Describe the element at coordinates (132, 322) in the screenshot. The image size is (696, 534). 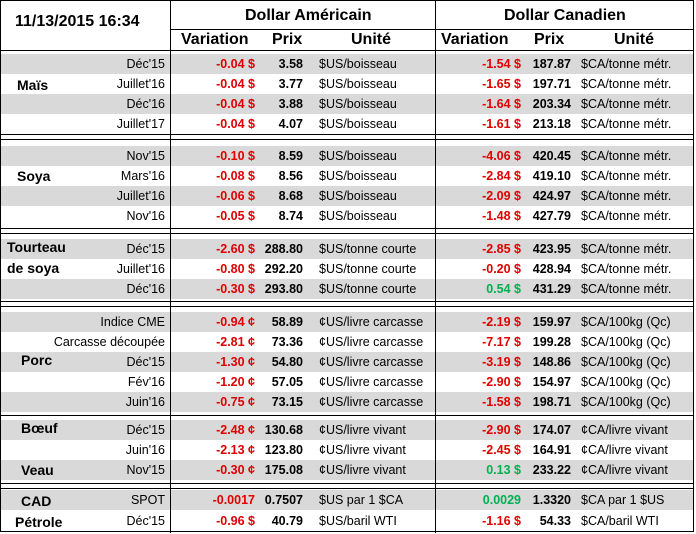
I see `contract-label: Indice CME` at that location.